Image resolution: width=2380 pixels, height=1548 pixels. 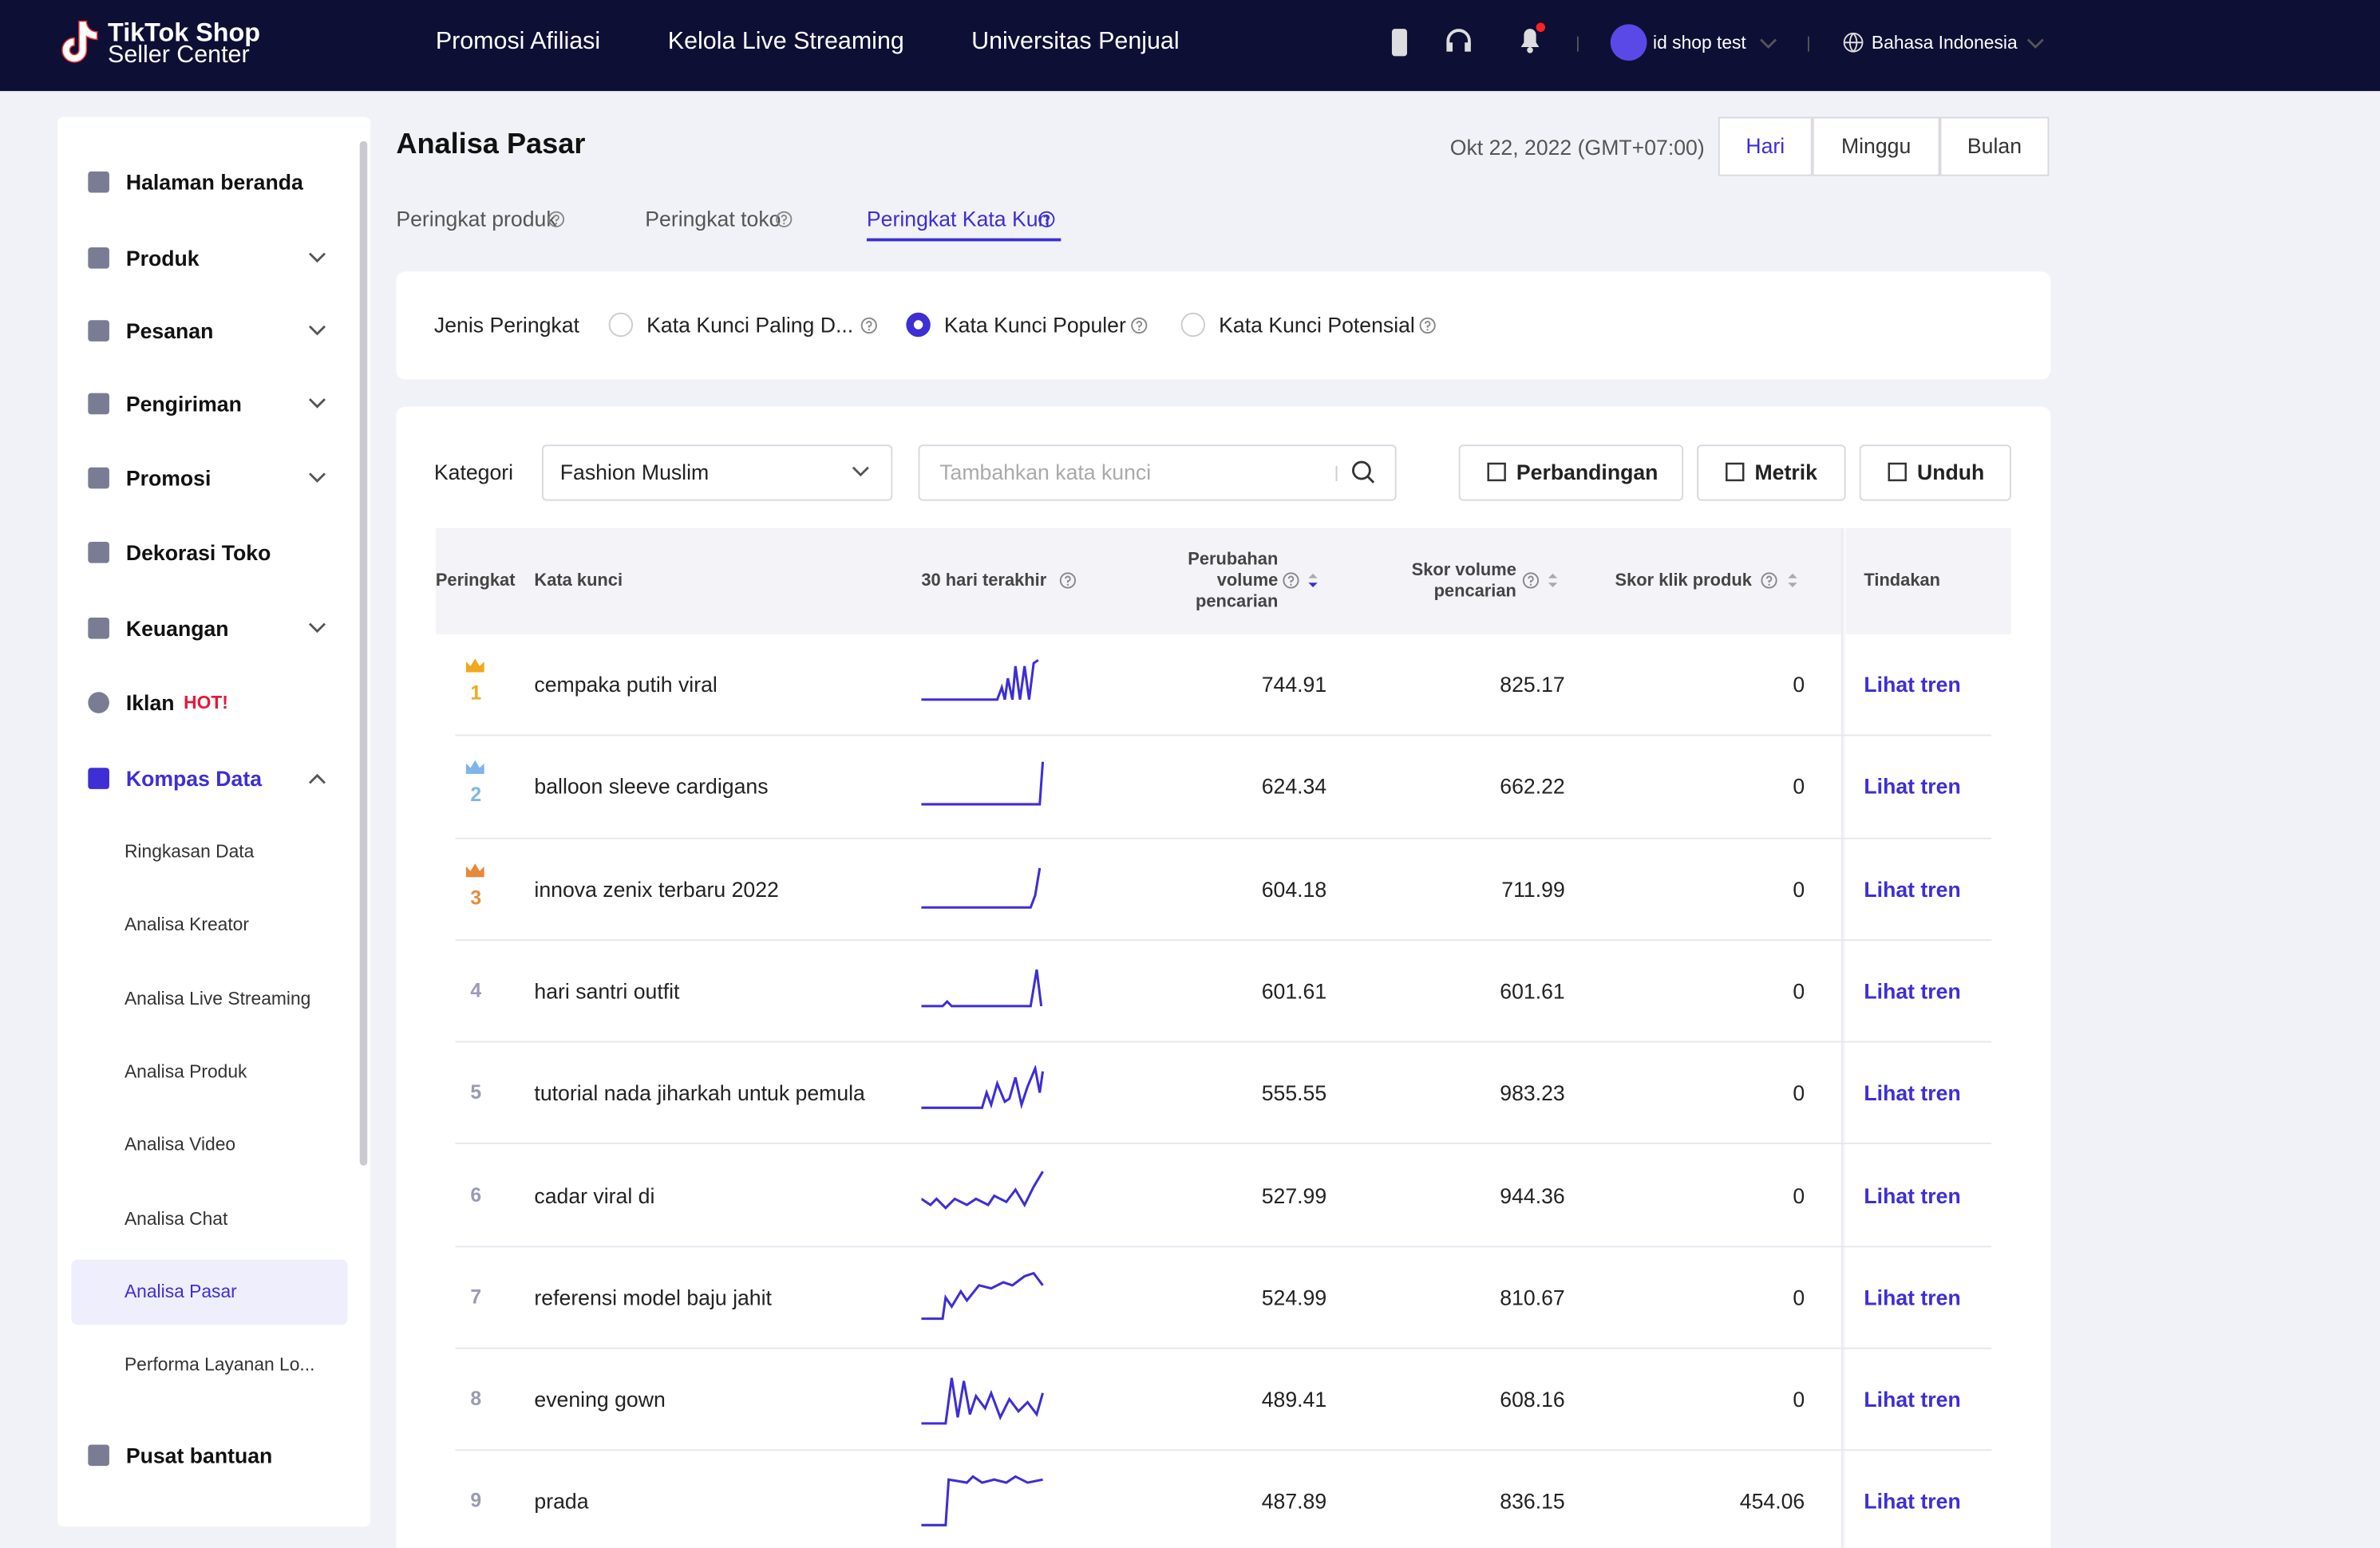 I want to click on radio-label: Kata Kunci Populer, so click(x=1034, y=325).